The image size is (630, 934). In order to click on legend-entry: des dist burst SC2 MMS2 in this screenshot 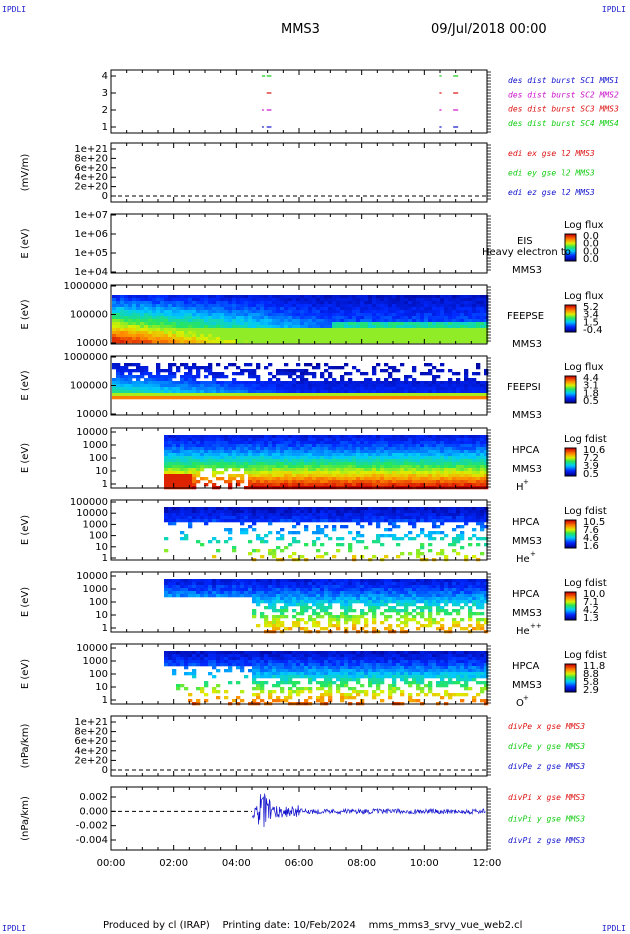, I will do `click(563, 94)`.